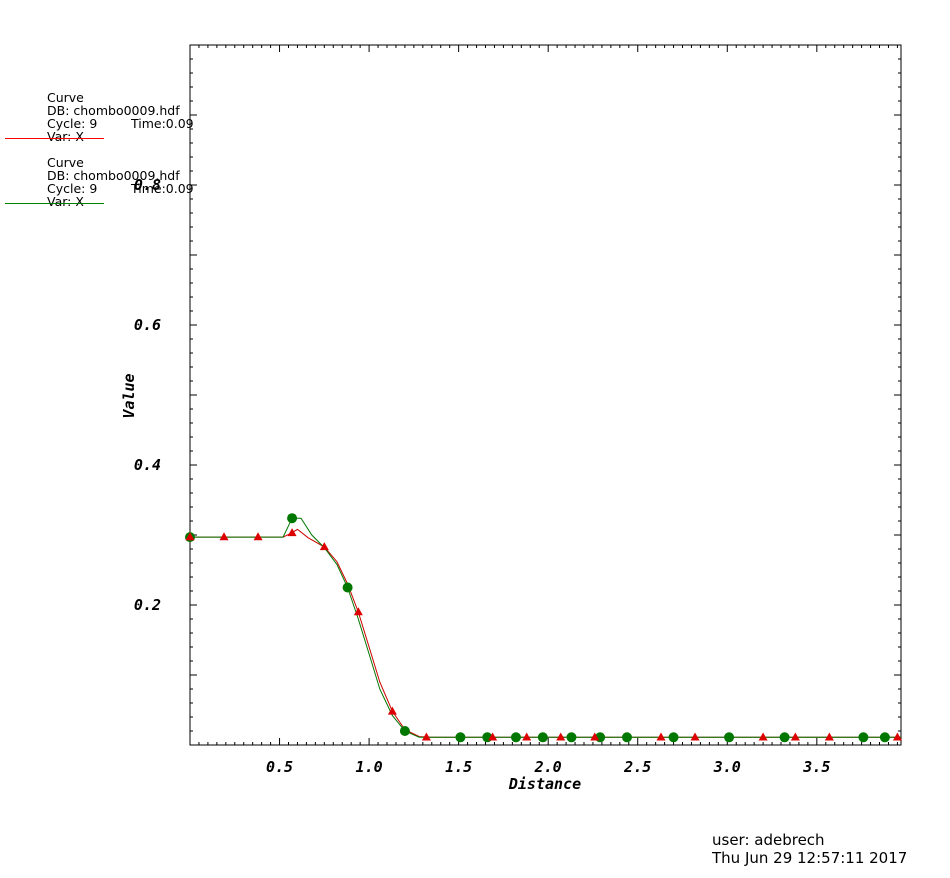 This screenshot has width=950, height=878. Describe the element at coordinates (544, 784) in the screenshot. I see `x-axis-title: Distance` at that location.